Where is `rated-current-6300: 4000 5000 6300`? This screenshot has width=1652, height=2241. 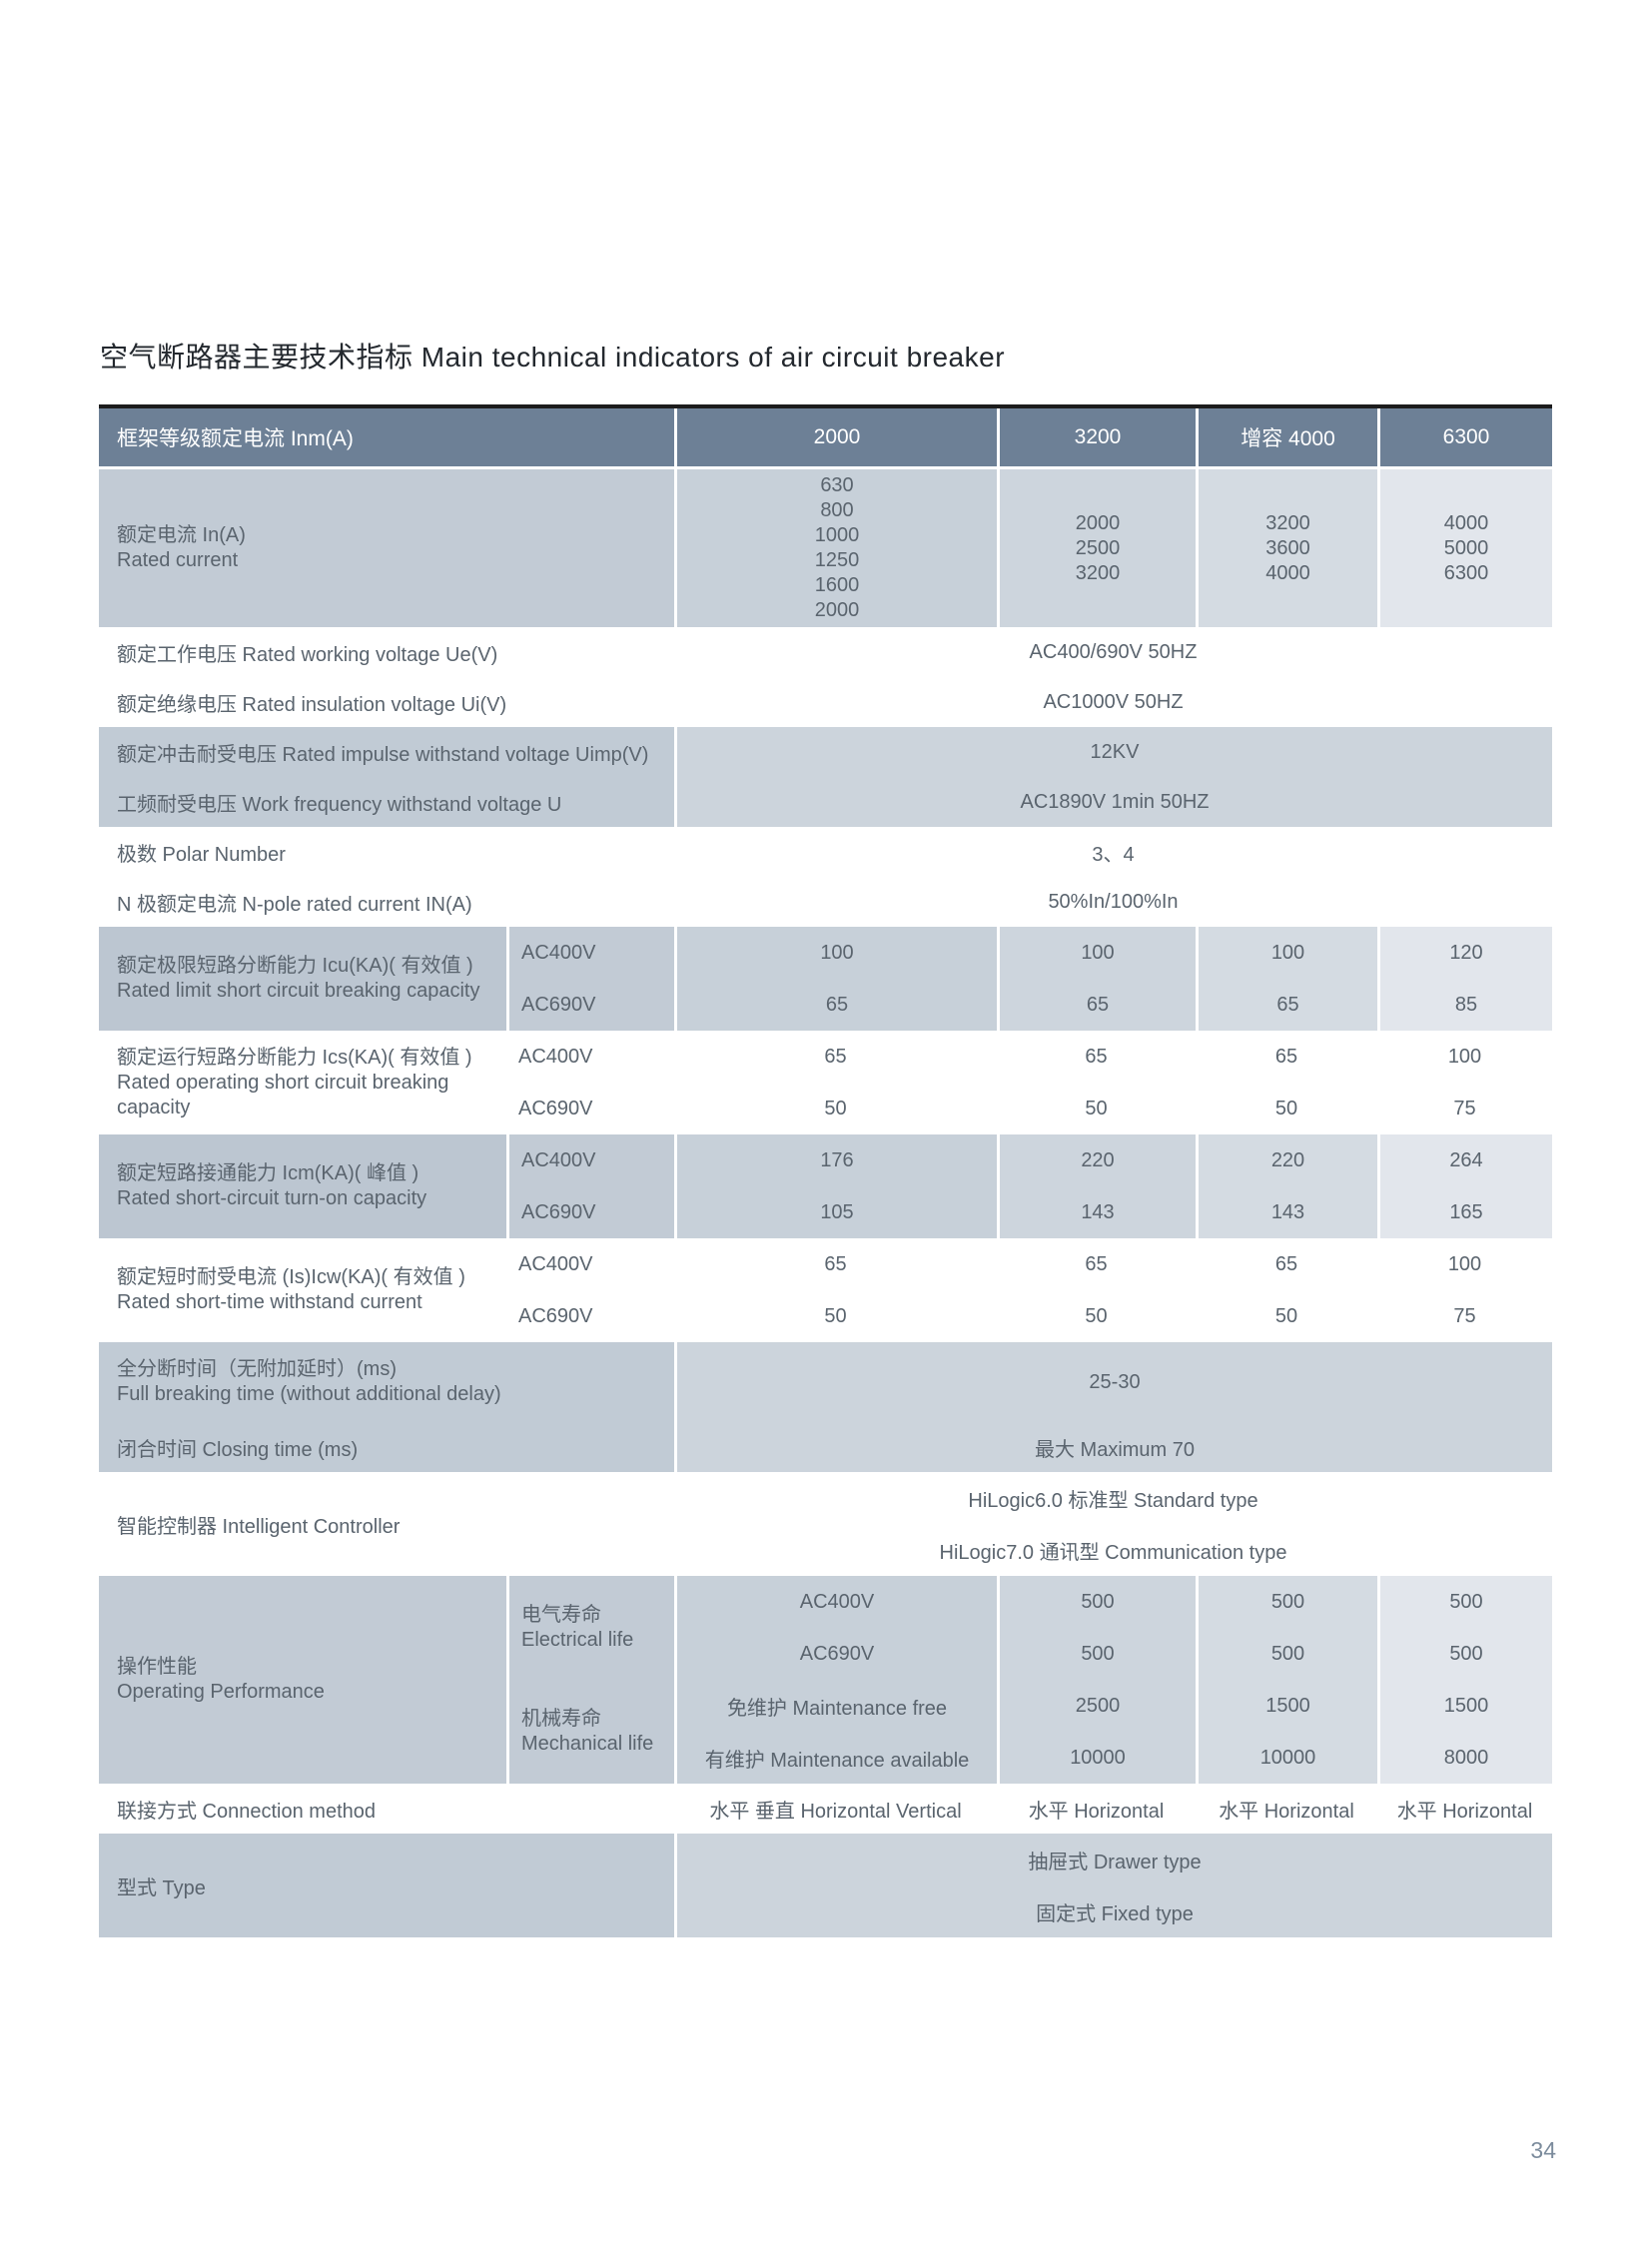
rated-current-6300: 4000 5000 6300 is located at coordinates (1464, 548).